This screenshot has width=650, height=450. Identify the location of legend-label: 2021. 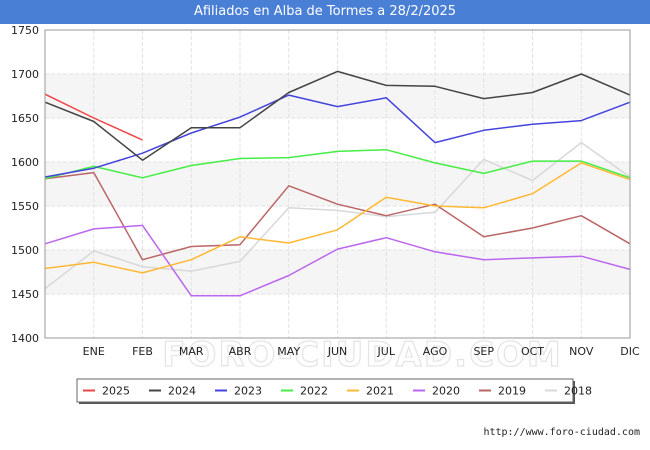
(380, 391).